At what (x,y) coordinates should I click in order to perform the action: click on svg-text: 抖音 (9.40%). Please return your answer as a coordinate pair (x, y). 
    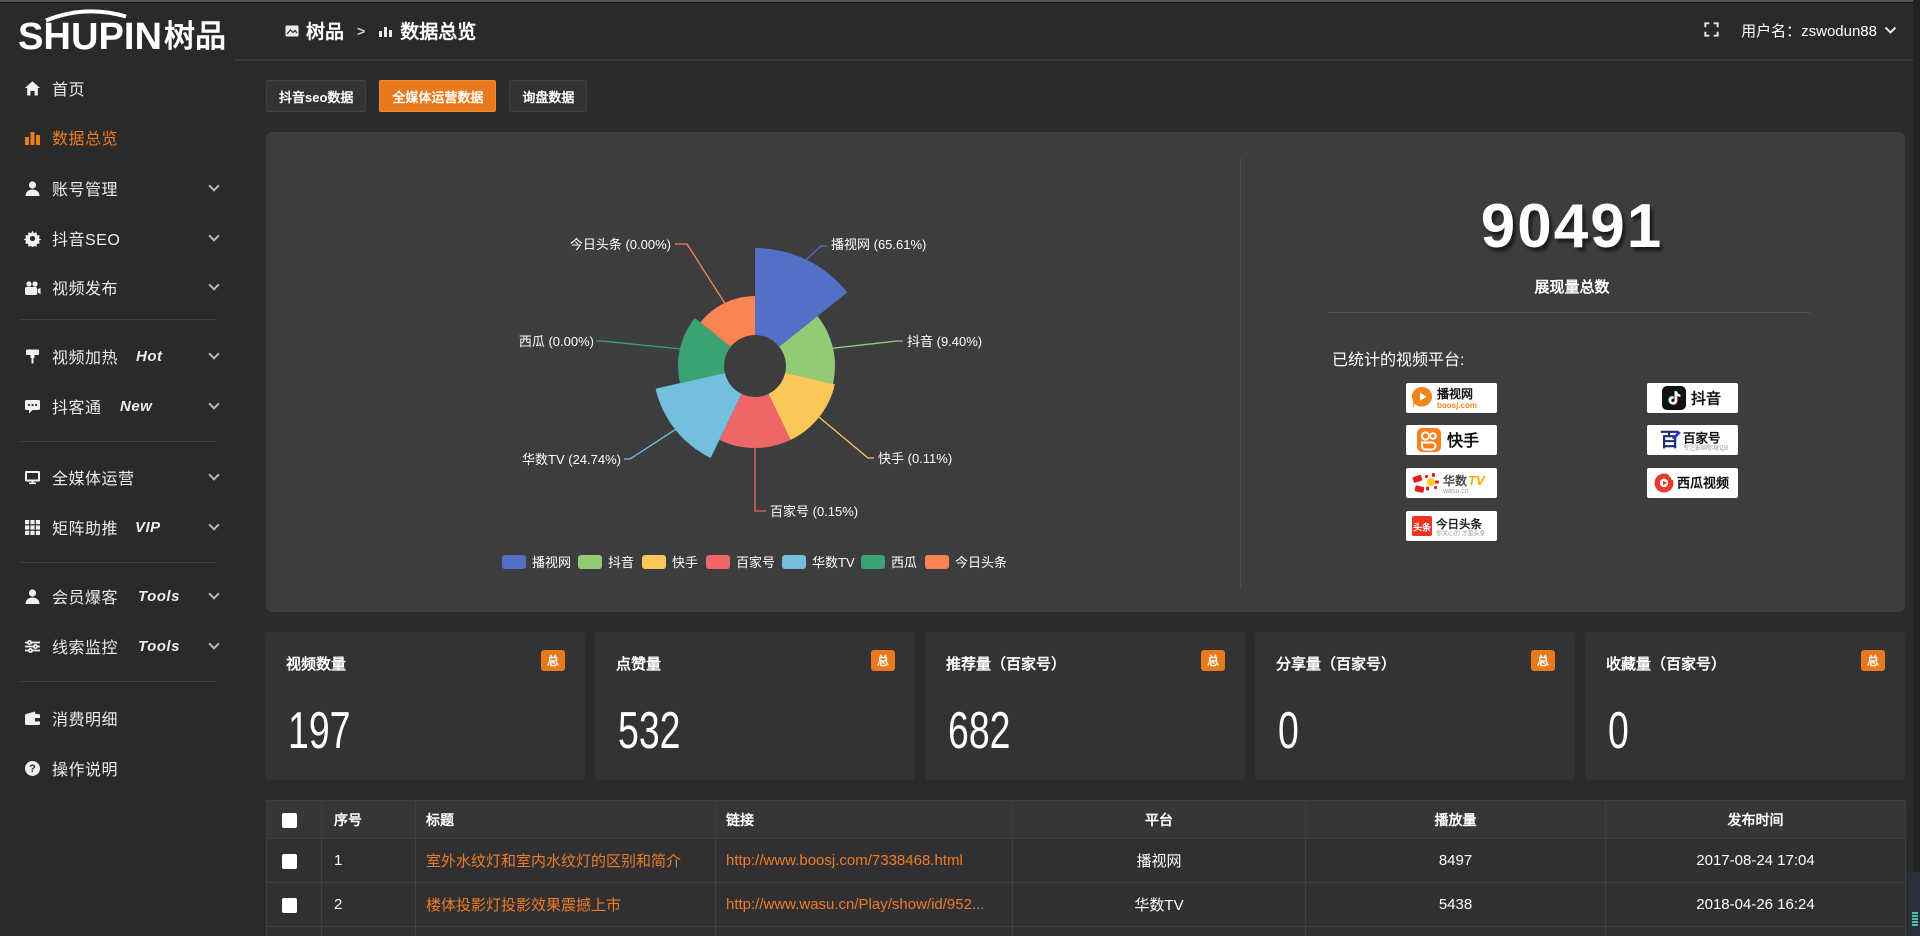
    Looking at the image, I should click on (944, 341).